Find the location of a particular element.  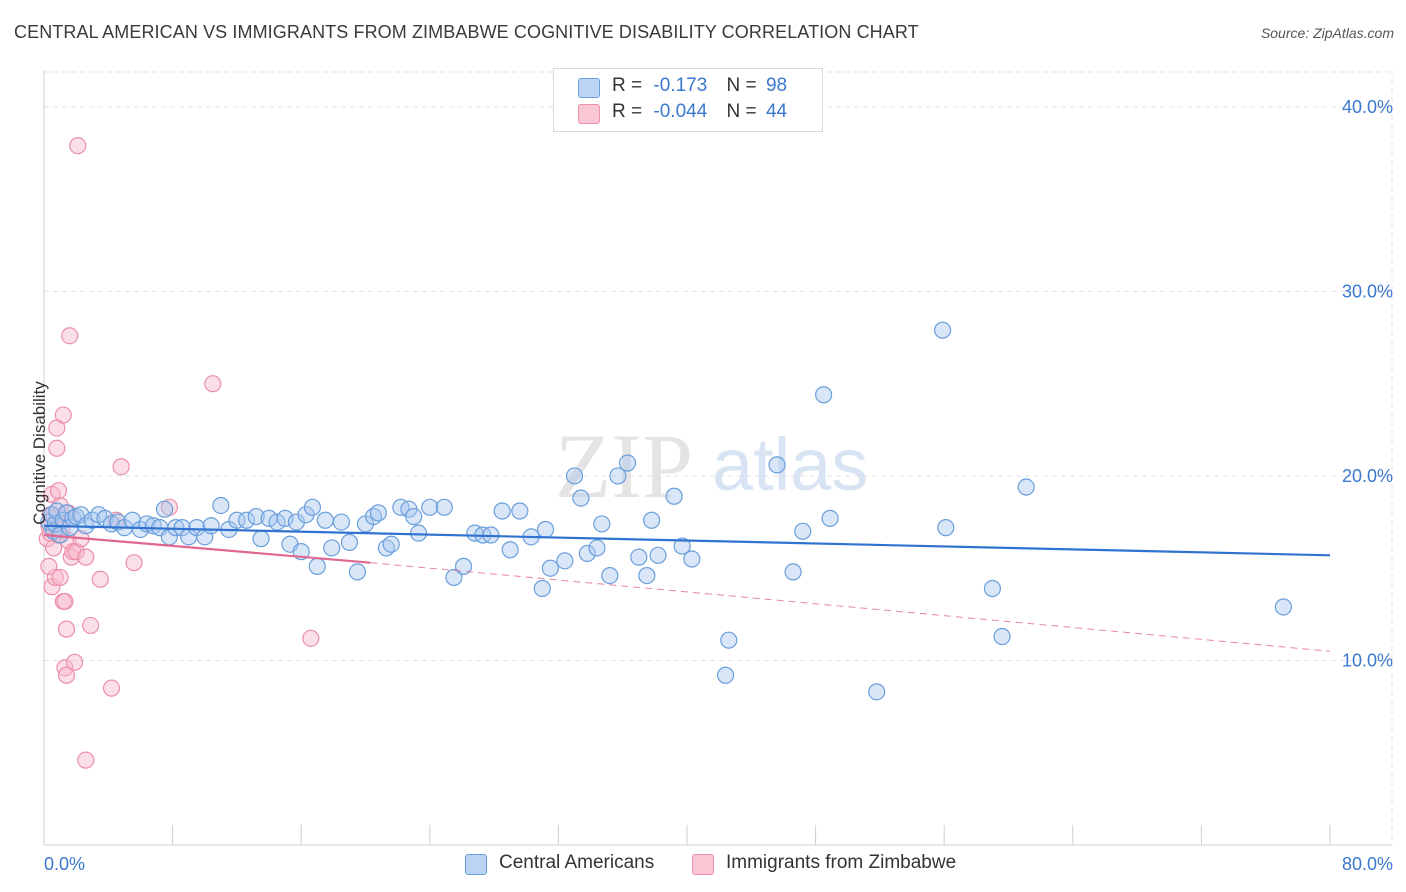

legend-n-value: 98 is located at coordinates (776, 85).